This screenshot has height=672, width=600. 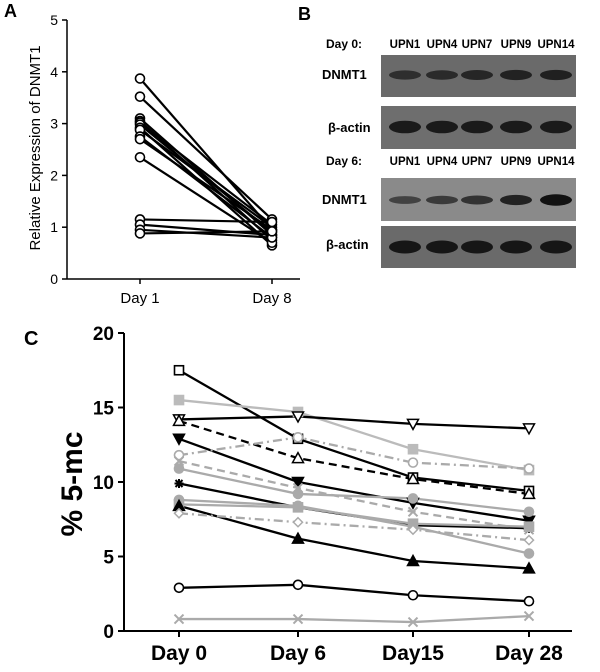 What do you see at coordinates (35, 147) in the screenshot?
I see `panel-a-y-axis-label: Relative Expression of DNMT1` at bounding box center [35, 147].